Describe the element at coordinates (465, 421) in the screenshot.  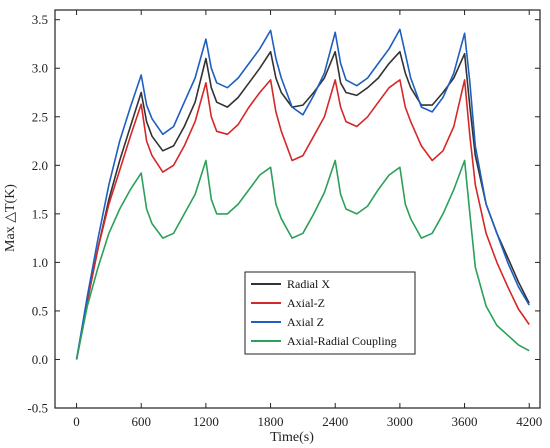
I see `x-tick-label: 3600` at that location.